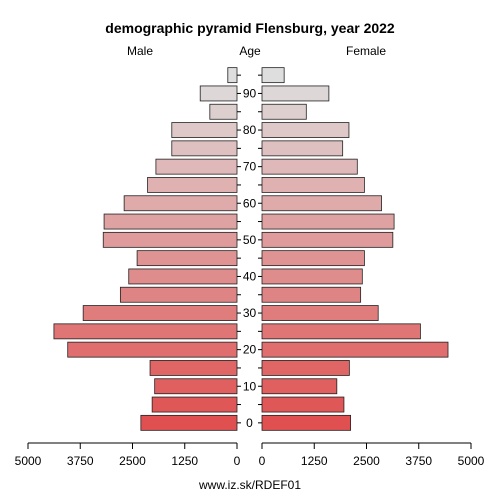  I want to click on x-tick-label-female: 2500, so click(366, 461).